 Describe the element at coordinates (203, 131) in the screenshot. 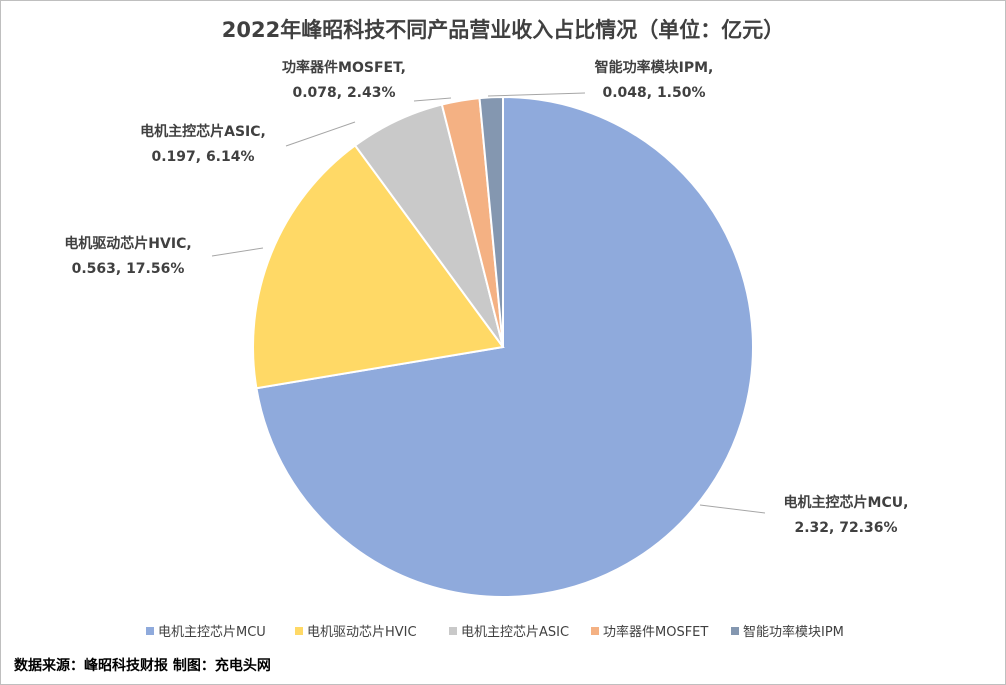

I see `data-label-name: 电机主控芯片ASIC,` at that location.